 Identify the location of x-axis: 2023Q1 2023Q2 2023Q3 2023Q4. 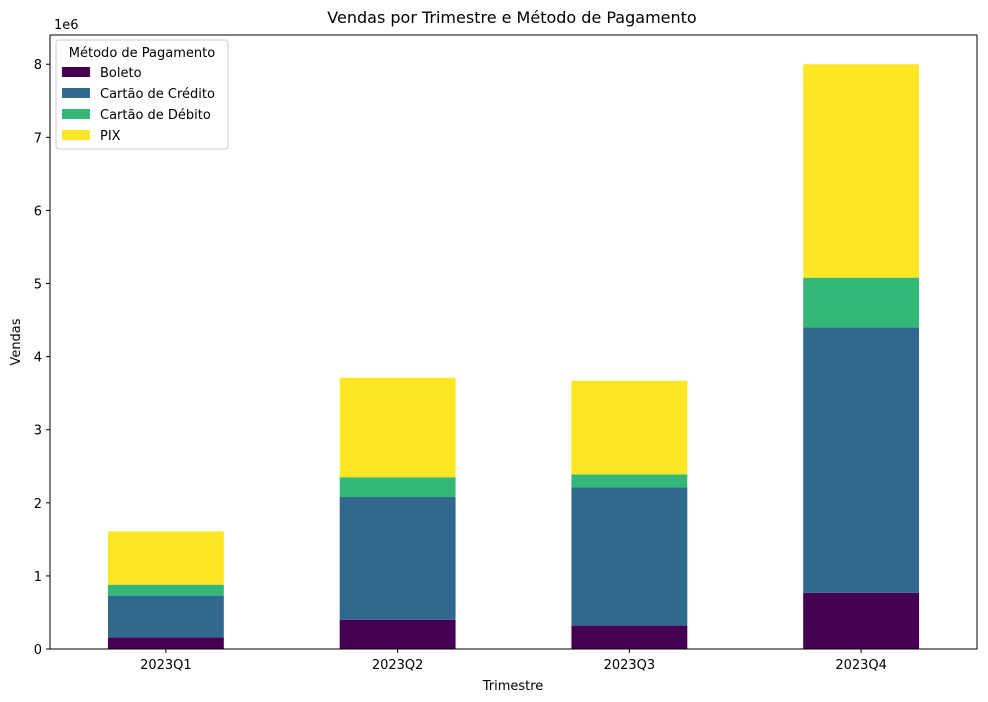
(513, 661).